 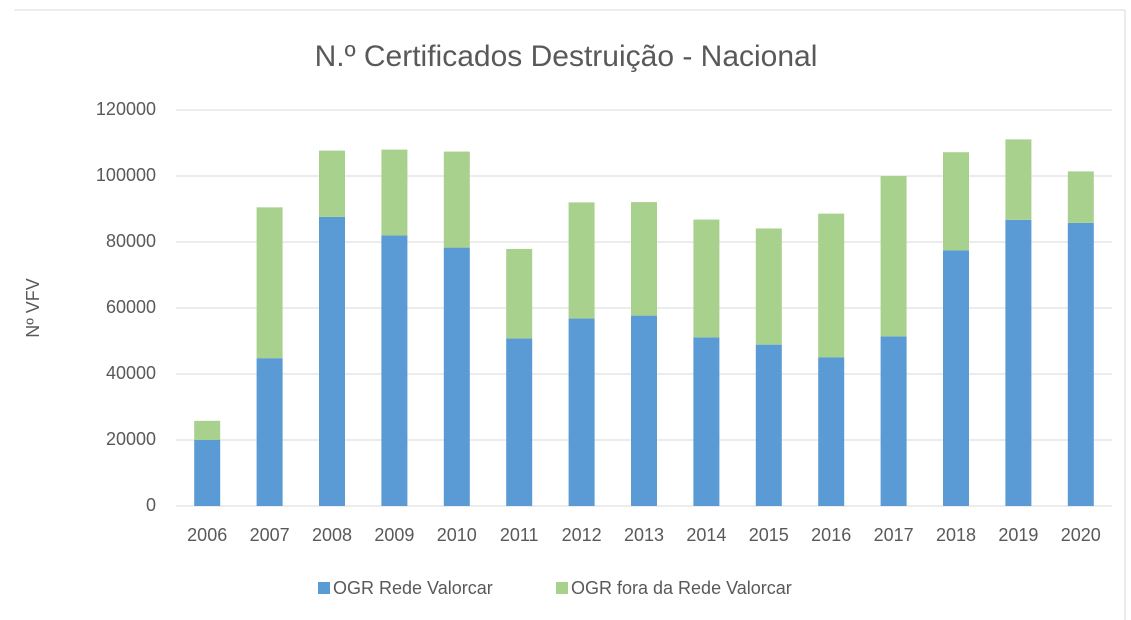 What do you see at coordinates (151, 505) in the screenshot?
I see `y-tick-label: 0` at bounding box center [151, 505].